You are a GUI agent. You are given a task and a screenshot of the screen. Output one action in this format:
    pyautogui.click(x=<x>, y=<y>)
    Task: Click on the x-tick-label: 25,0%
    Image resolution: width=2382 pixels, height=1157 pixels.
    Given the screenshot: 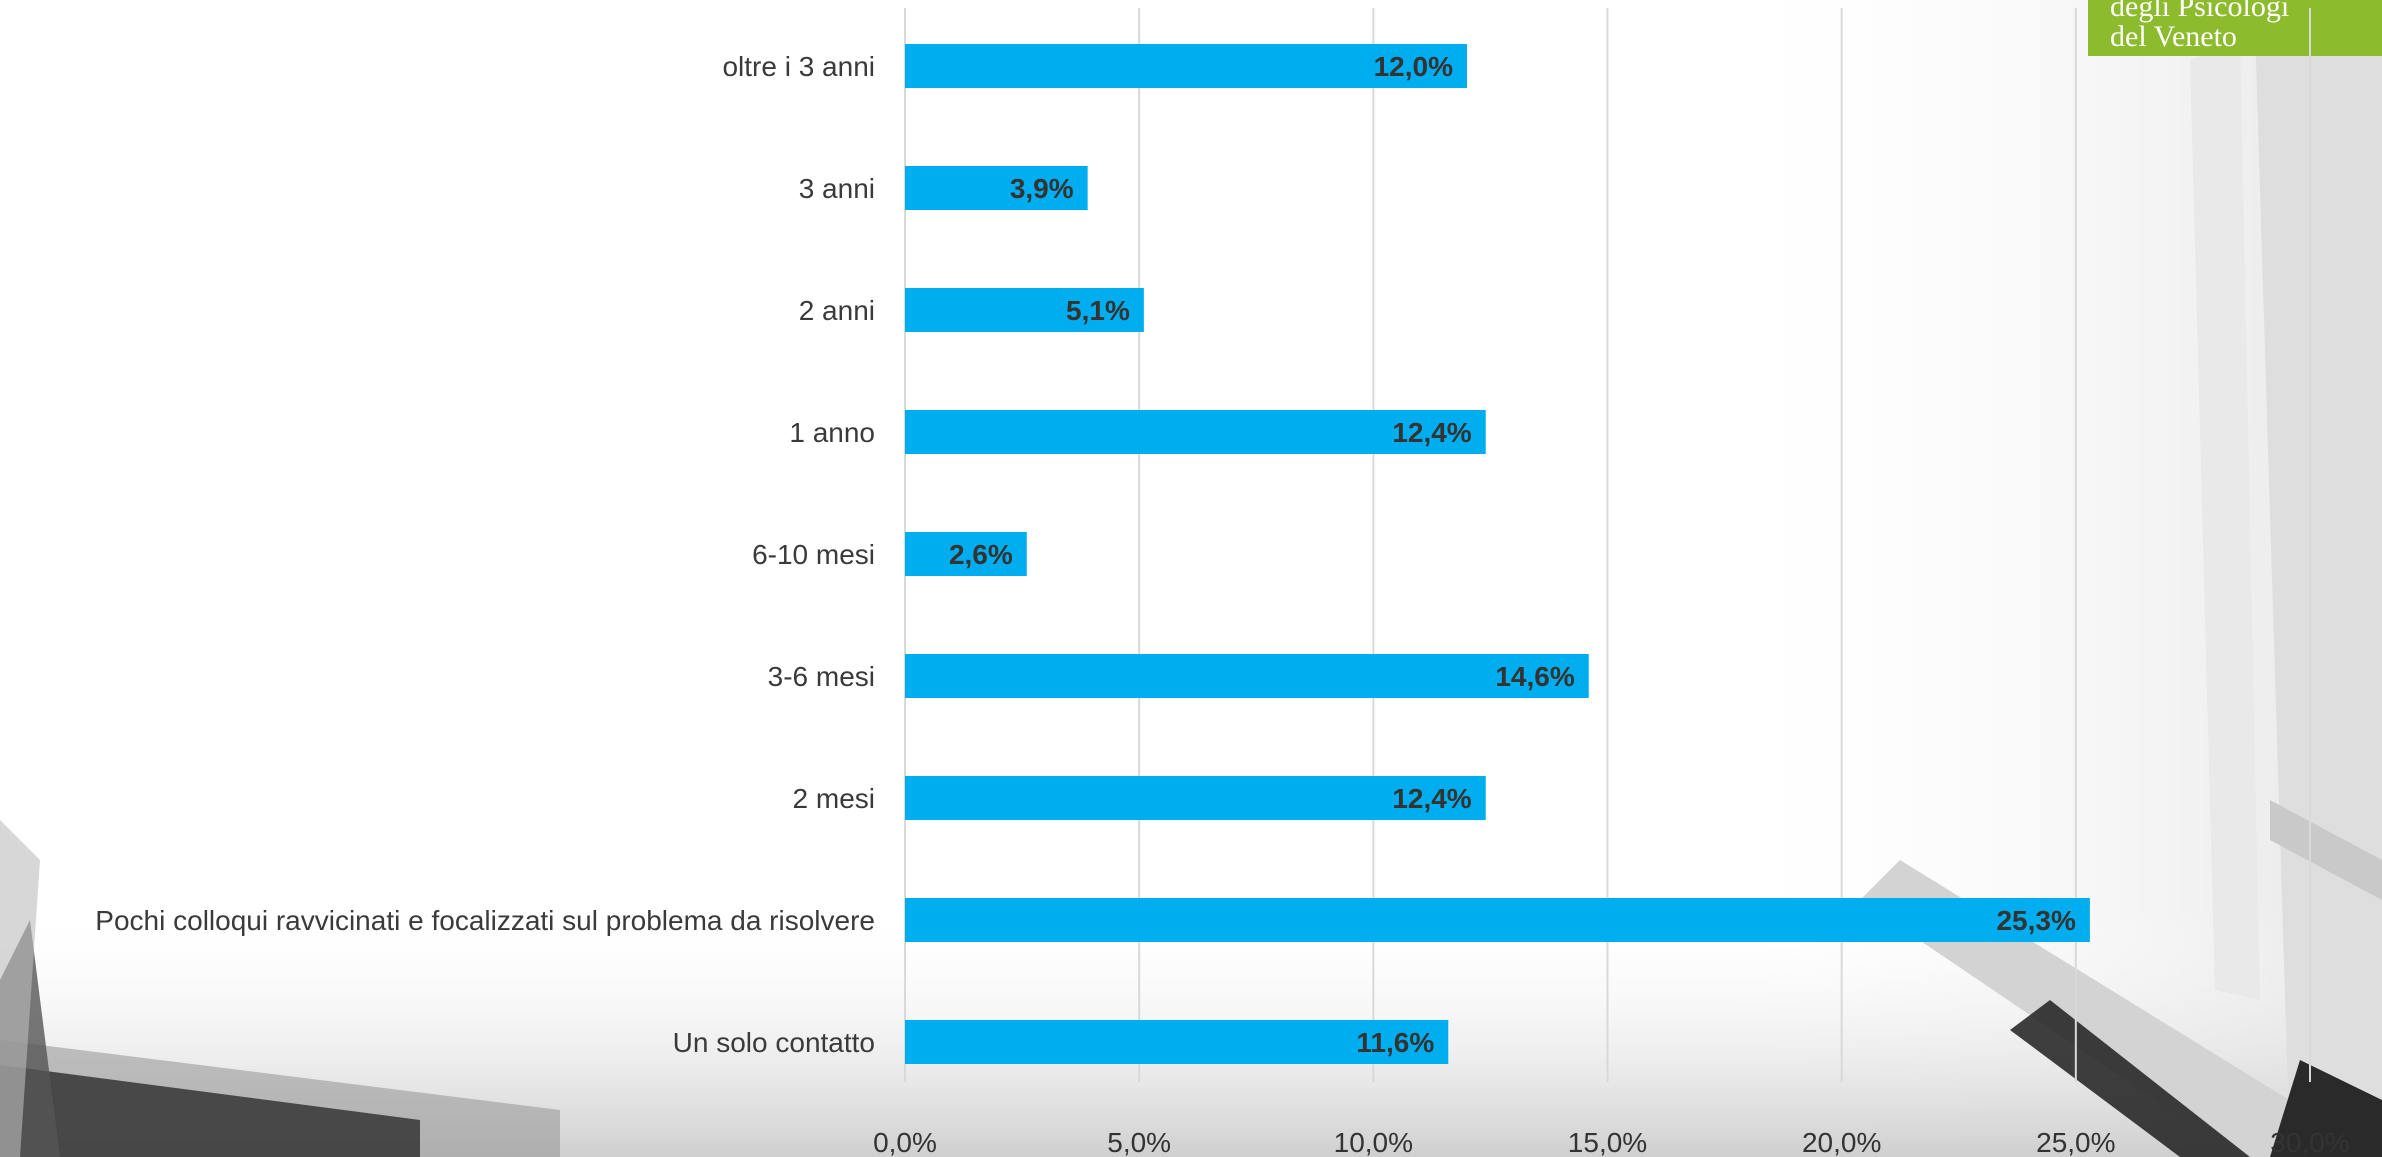 What is the action you would take?
    pyautogui.click(x=2075, y=1142)
    